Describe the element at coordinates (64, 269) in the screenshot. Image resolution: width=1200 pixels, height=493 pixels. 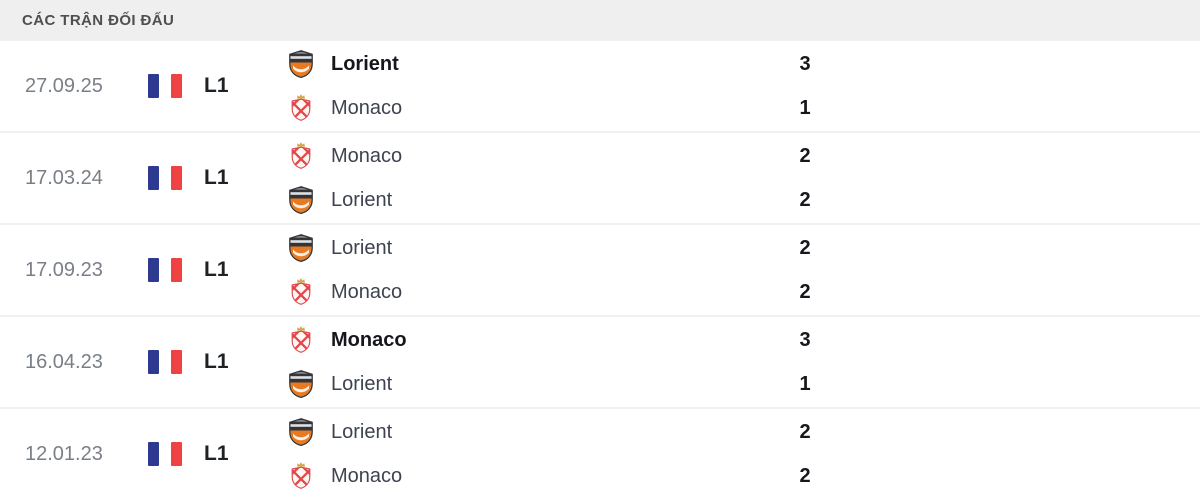
I see `match-date: 17.09.23` at that location.